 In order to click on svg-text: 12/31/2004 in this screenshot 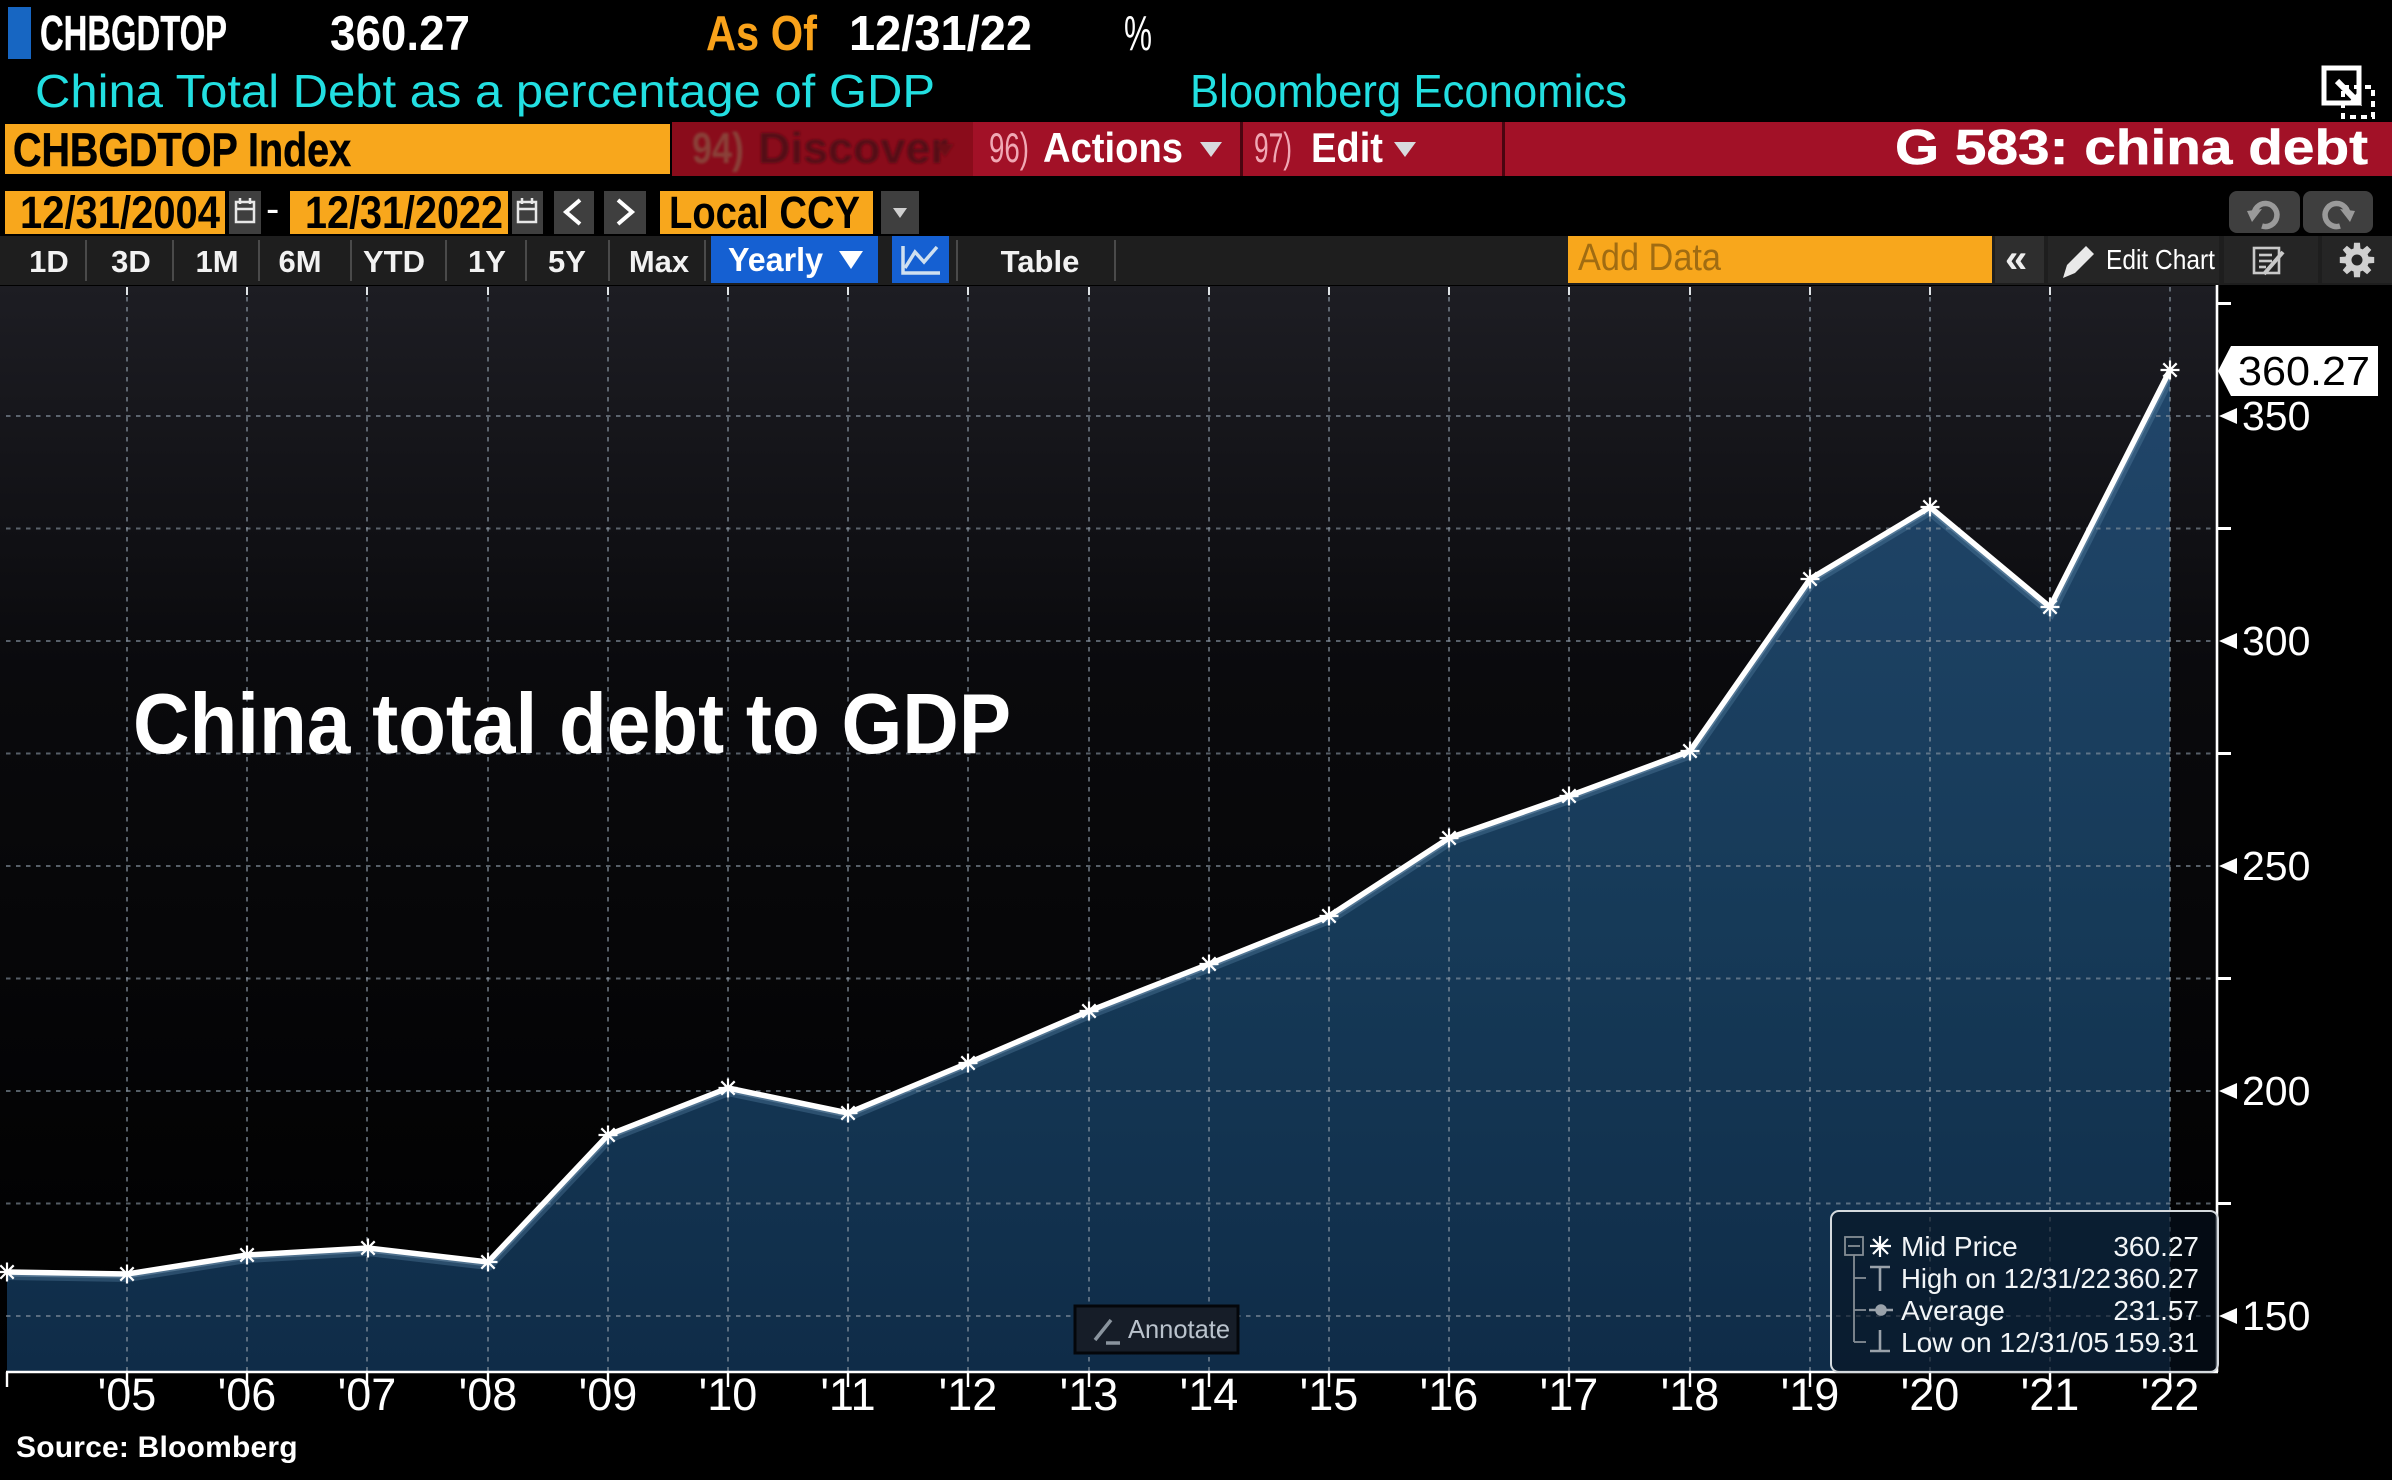, I will do `click(120, 212)`.